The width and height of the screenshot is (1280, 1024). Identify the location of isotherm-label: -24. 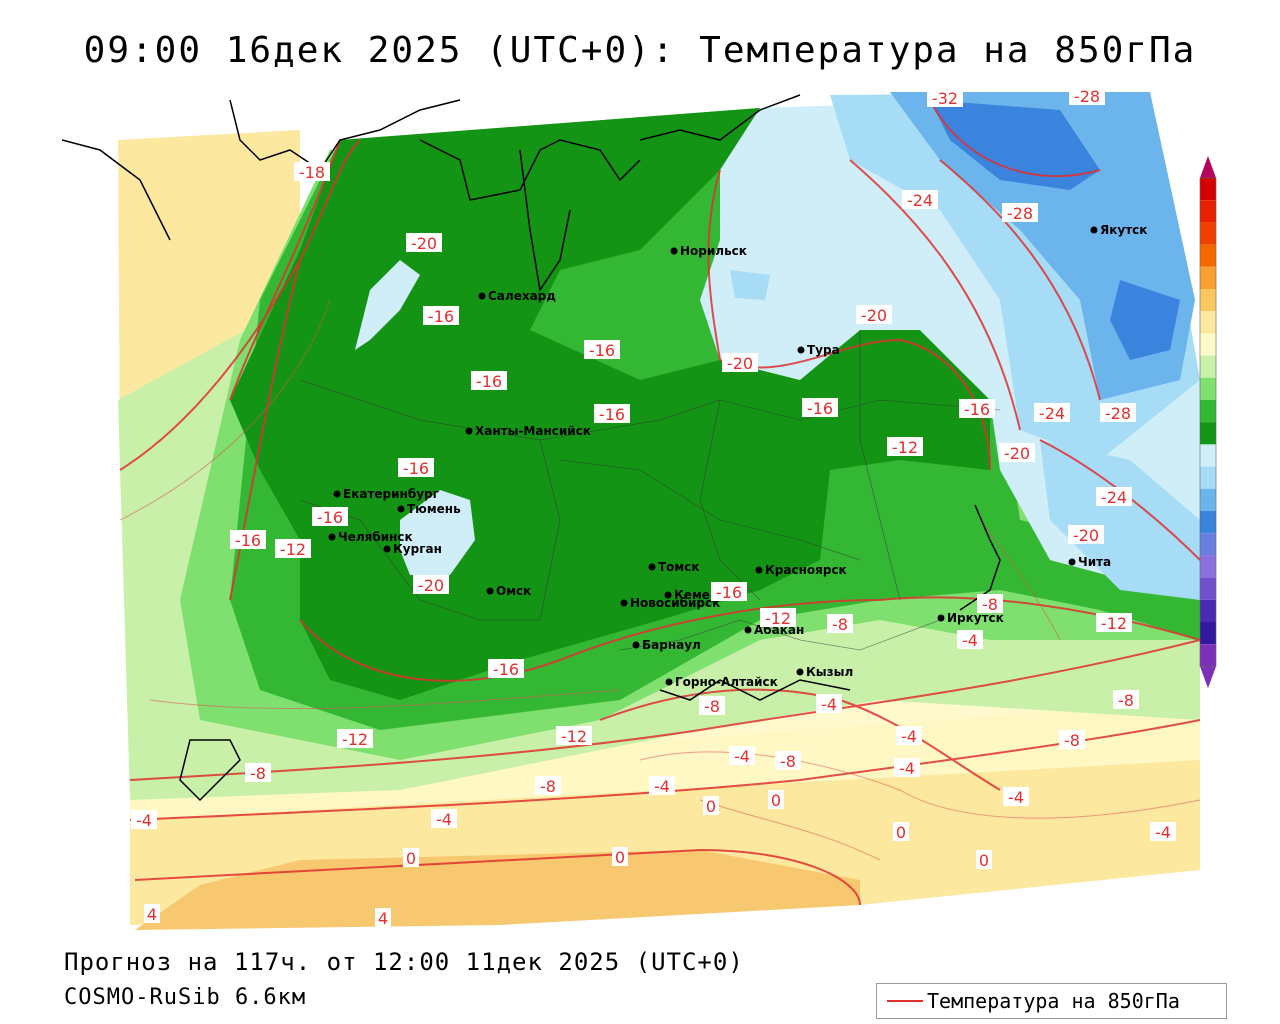
(920, 200).